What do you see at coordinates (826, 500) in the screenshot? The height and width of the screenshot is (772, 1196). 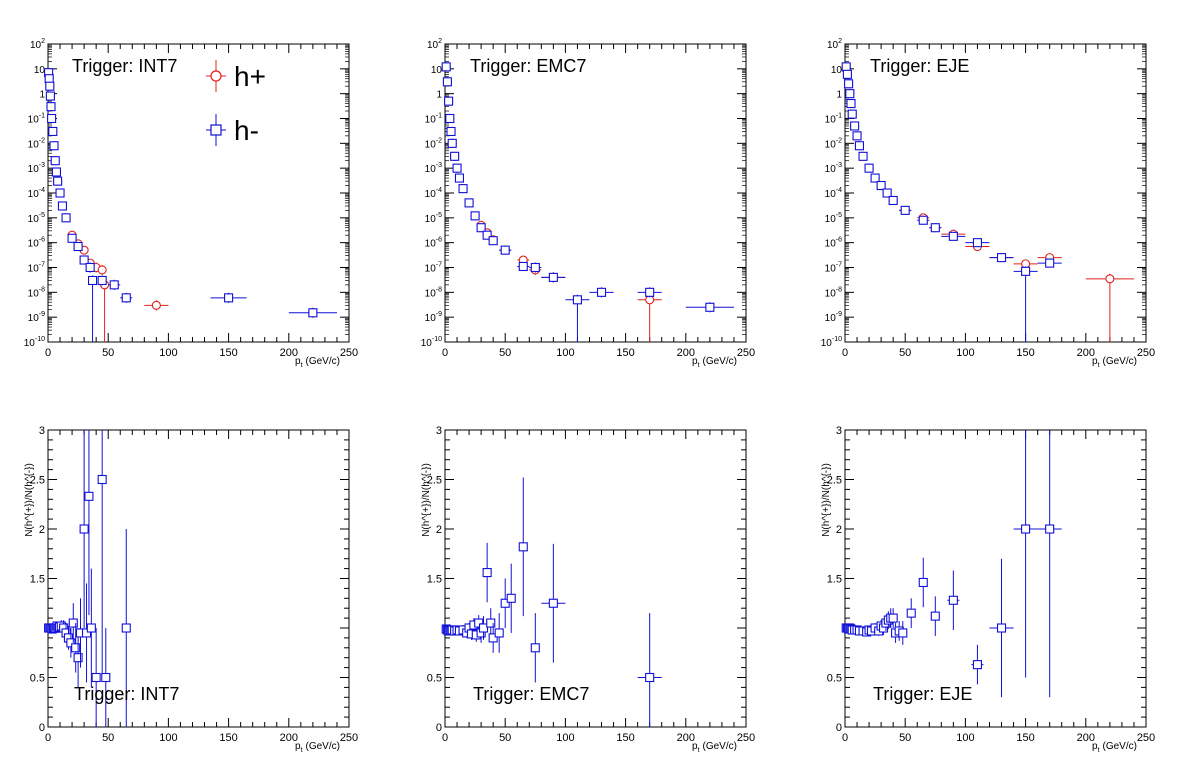 I see `y-axis-label: N(h^{+})/N(h^{-})` at bounding box center [826, 500].